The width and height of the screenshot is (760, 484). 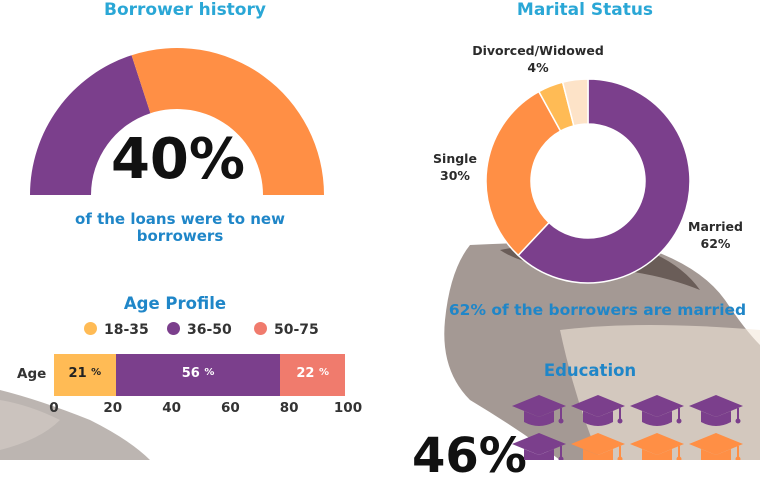 I want to click on legend-50-75: 50-75, so click(x=286, y=330).